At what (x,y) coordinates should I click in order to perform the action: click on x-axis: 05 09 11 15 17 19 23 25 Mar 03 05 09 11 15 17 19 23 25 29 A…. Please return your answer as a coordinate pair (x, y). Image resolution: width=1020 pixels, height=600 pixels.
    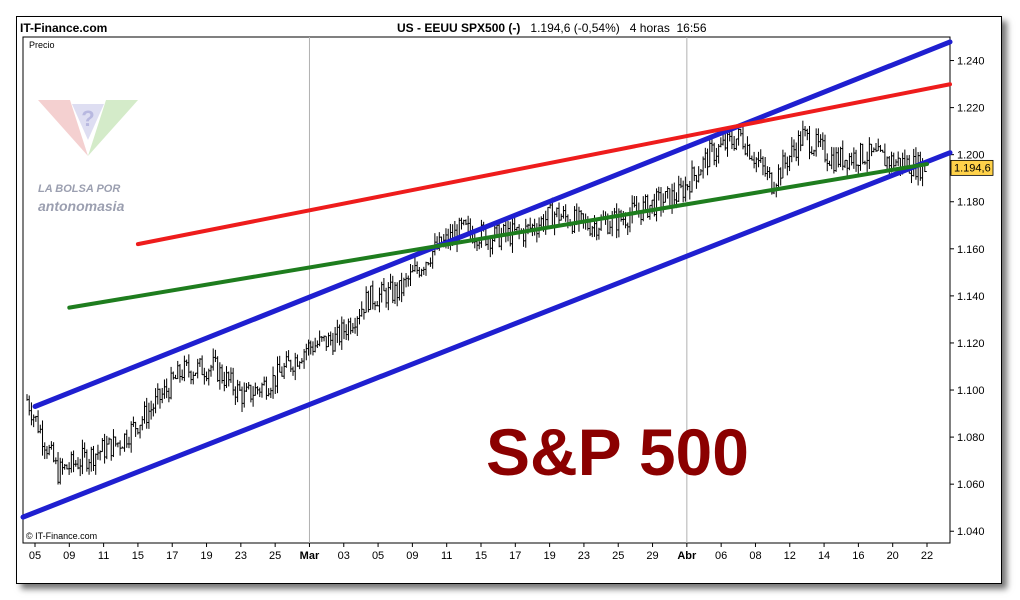
    Looking at the image, I should click on (481, 552).